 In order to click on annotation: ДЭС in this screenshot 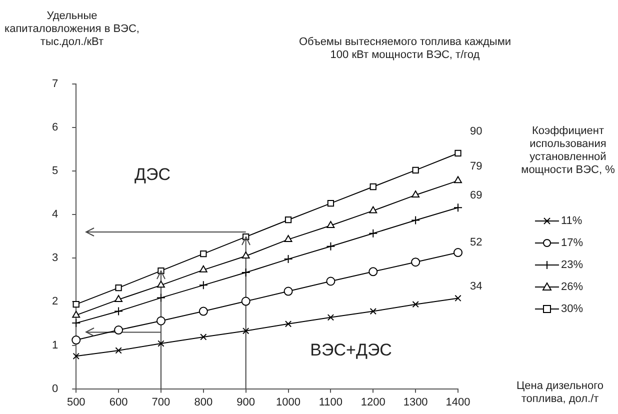, I will do `click(152, 174)`.